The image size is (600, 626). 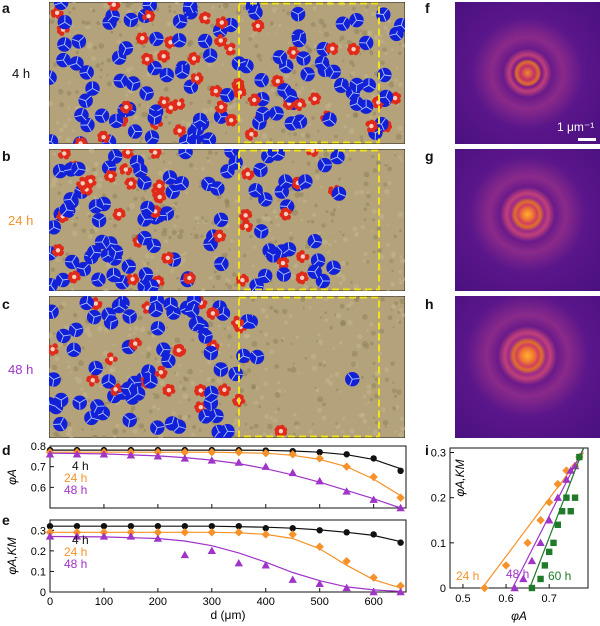 What do you see at coordinates (75, 552) in the screenshot?
I see `legend-entry: 24 h` at bounding box center [75, 552].